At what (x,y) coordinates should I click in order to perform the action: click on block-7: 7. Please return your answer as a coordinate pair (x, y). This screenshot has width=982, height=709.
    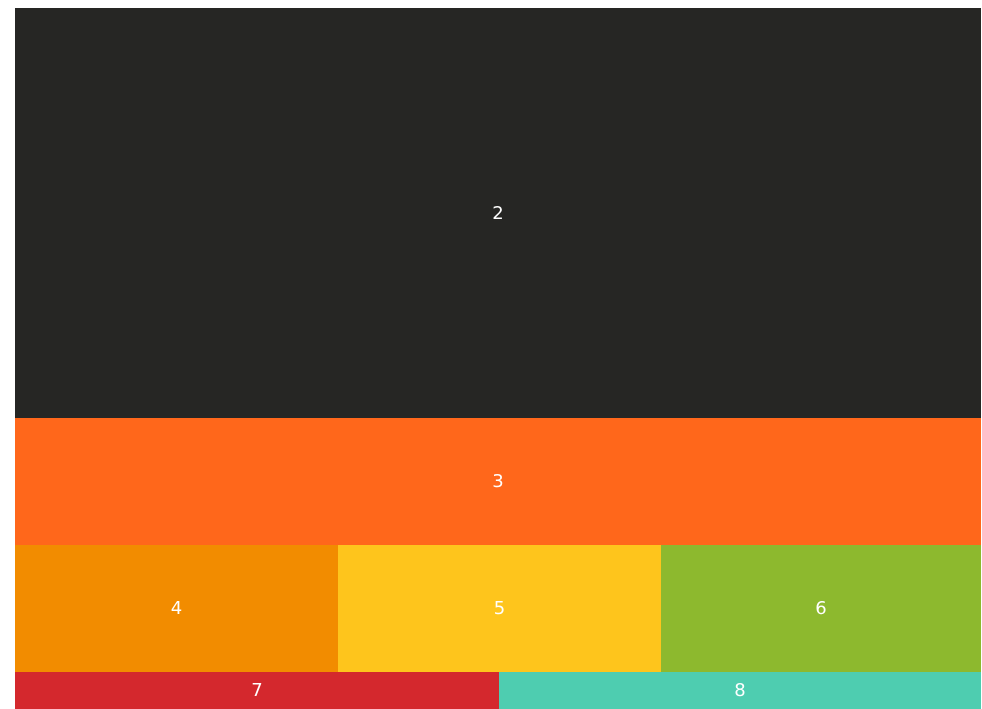
    Looking at the image, I should click on (257, 690).